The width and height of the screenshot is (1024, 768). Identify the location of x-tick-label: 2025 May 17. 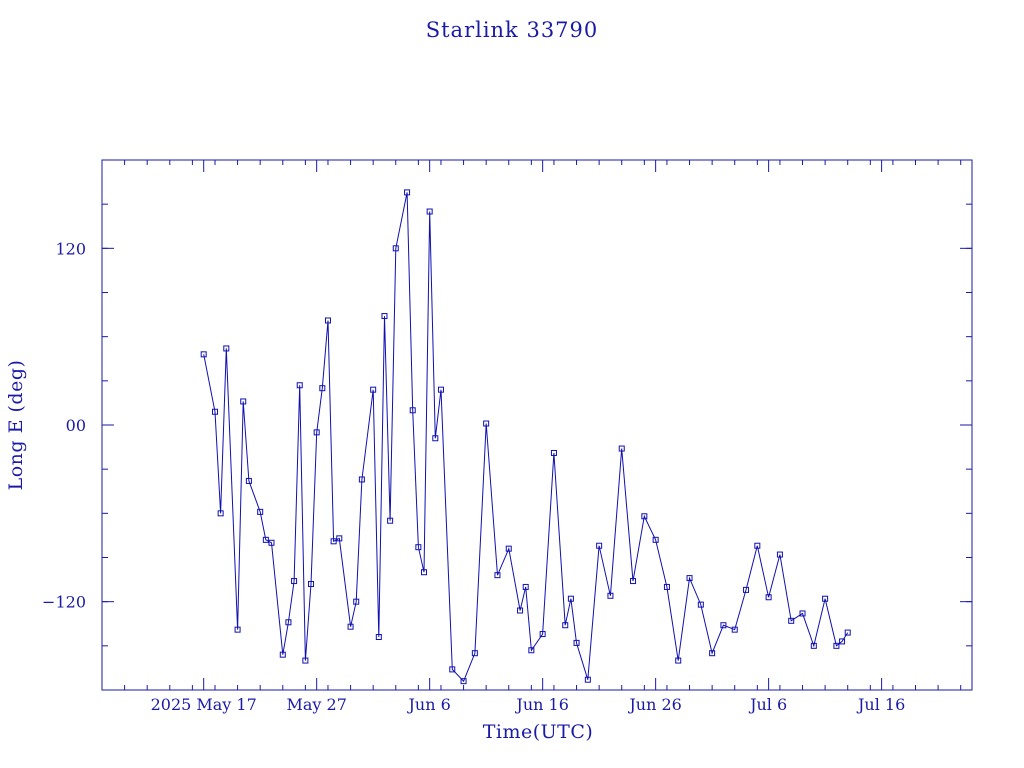
(204, 704).